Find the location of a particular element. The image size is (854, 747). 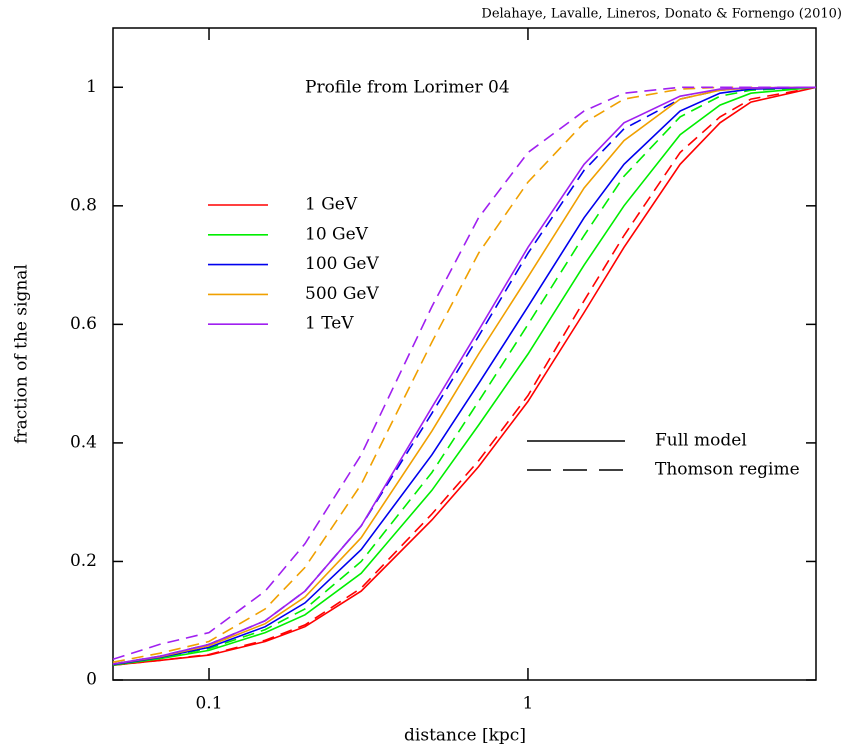

y-tick-label: 0.6 is located at coordinates (83, 324).